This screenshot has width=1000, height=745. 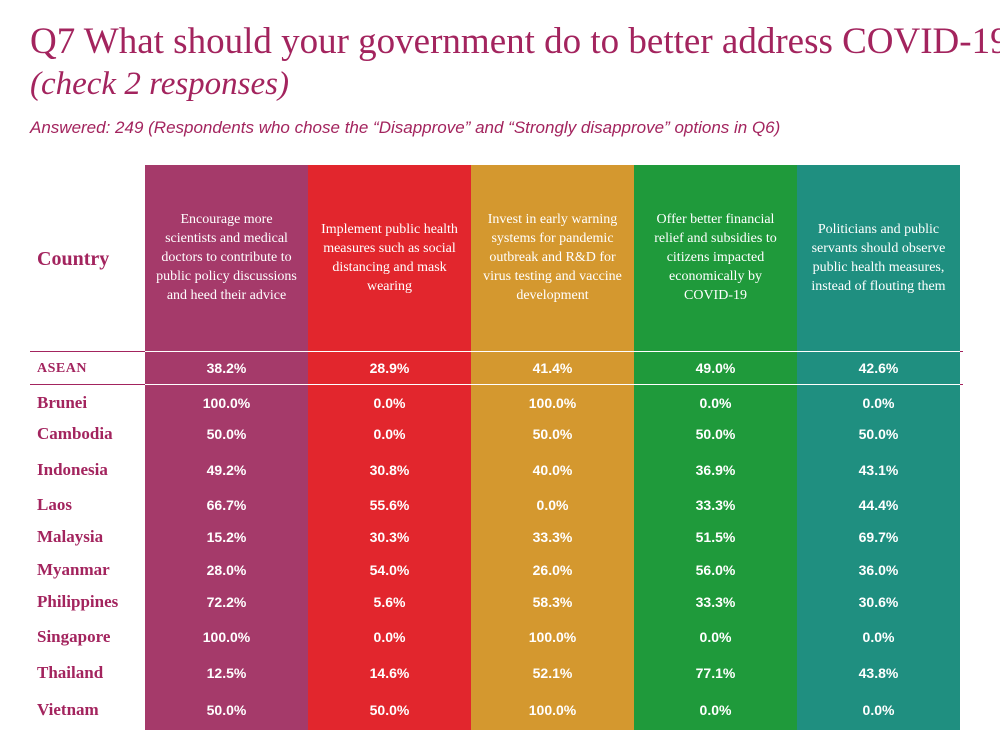 I want to click on cell-singapore-col5: 0.0%, so click(x=878, y=637).